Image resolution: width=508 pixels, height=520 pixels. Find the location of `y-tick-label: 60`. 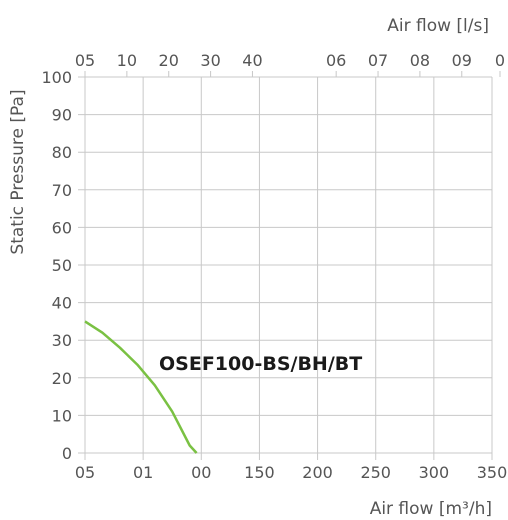

y-tick-label: 60 is located at coordinates (62, 227).